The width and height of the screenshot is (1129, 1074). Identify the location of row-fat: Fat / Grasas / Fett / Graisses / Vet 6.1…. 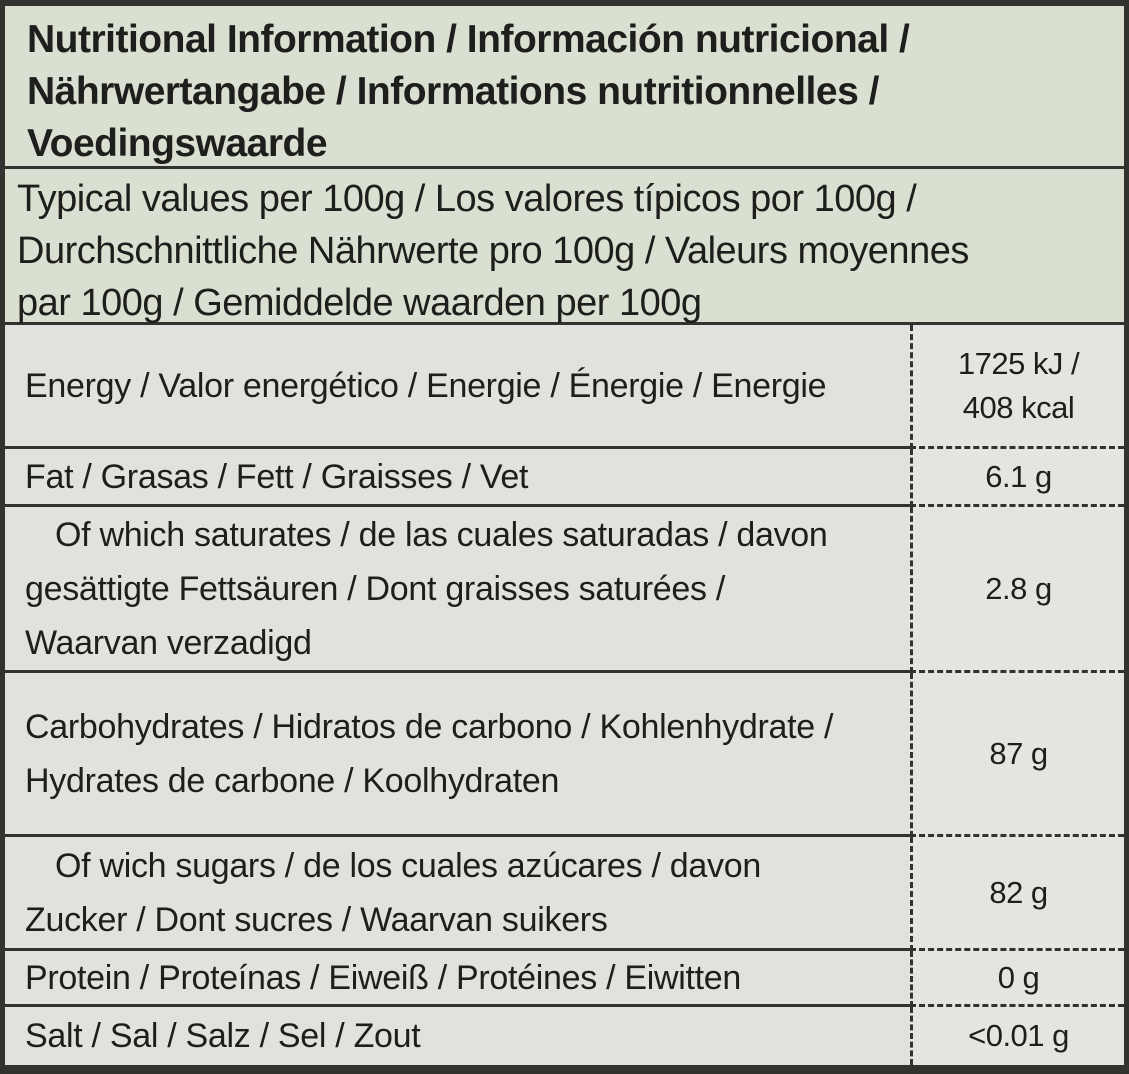
(564, 478).